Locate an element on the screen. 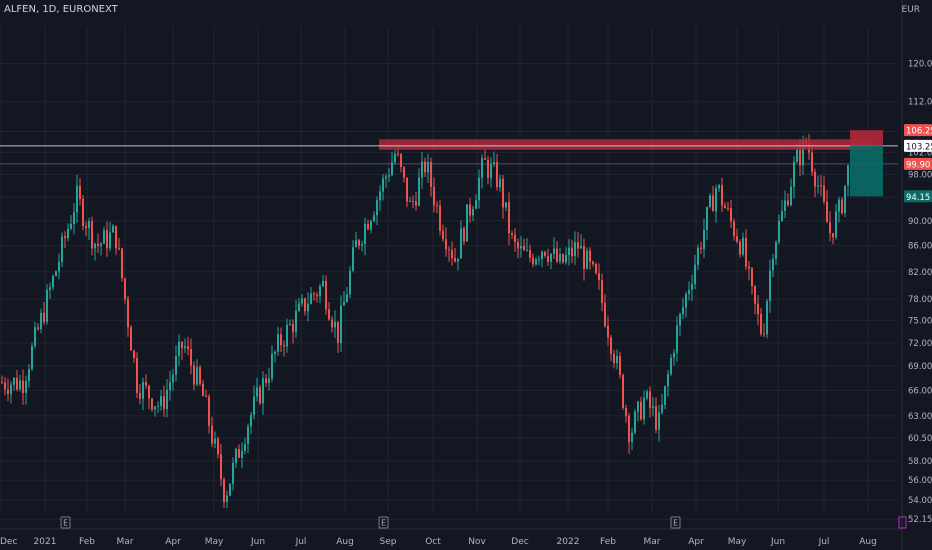 This screenshot has height=550, width=932. price-label-box is located at coordinates (918, 145).